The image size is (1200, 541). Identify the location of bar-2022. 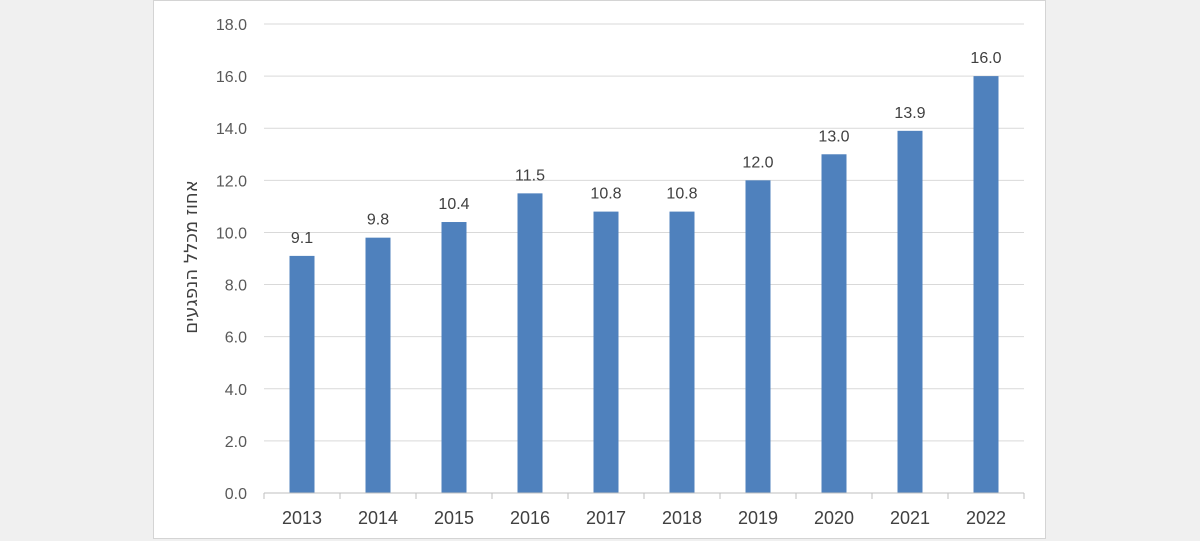
(986, 284).